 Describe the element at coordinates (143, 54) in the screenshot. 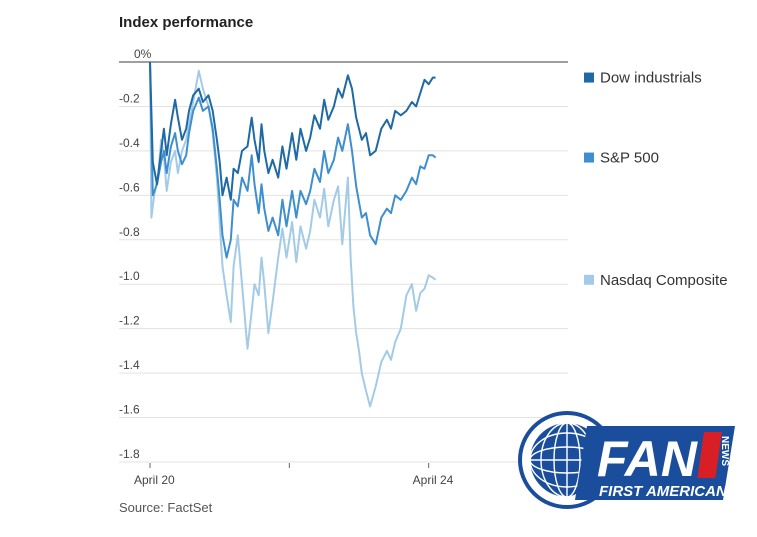

I see `y-tick-label: 0%` at that location.